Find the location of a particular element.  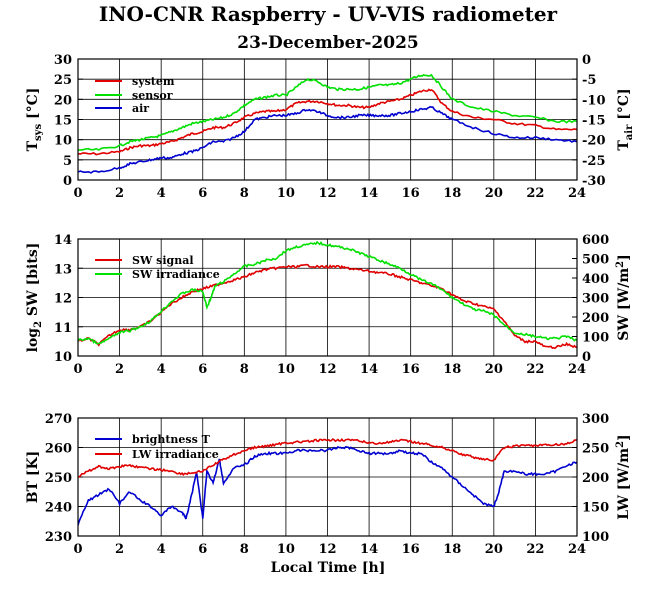

left-y-tick-label: 11 is located at coordinates (63, 328).